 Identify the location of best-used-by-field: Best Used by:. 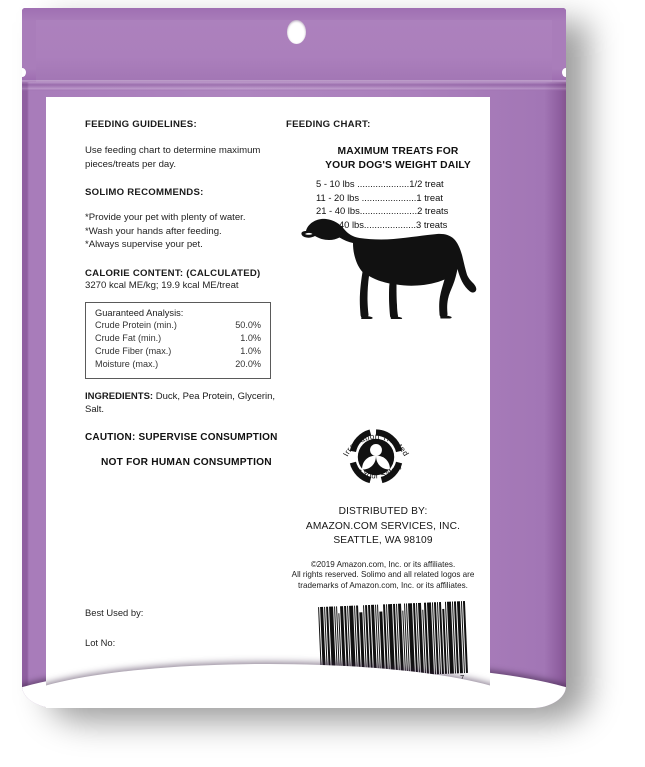
(114, 612).